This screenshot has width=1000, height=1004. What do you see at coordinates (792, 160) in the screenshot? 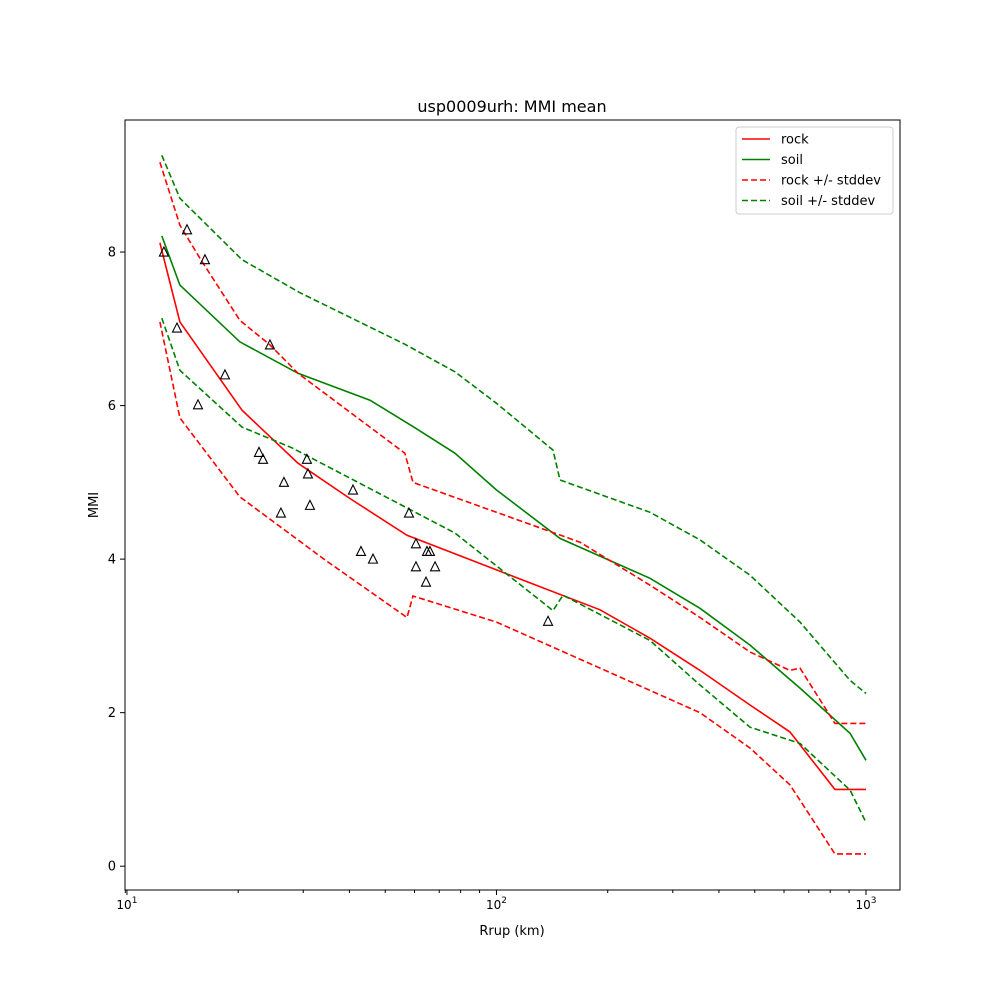
I see `legend-label-1: soil` at bounding box center [792, 160].